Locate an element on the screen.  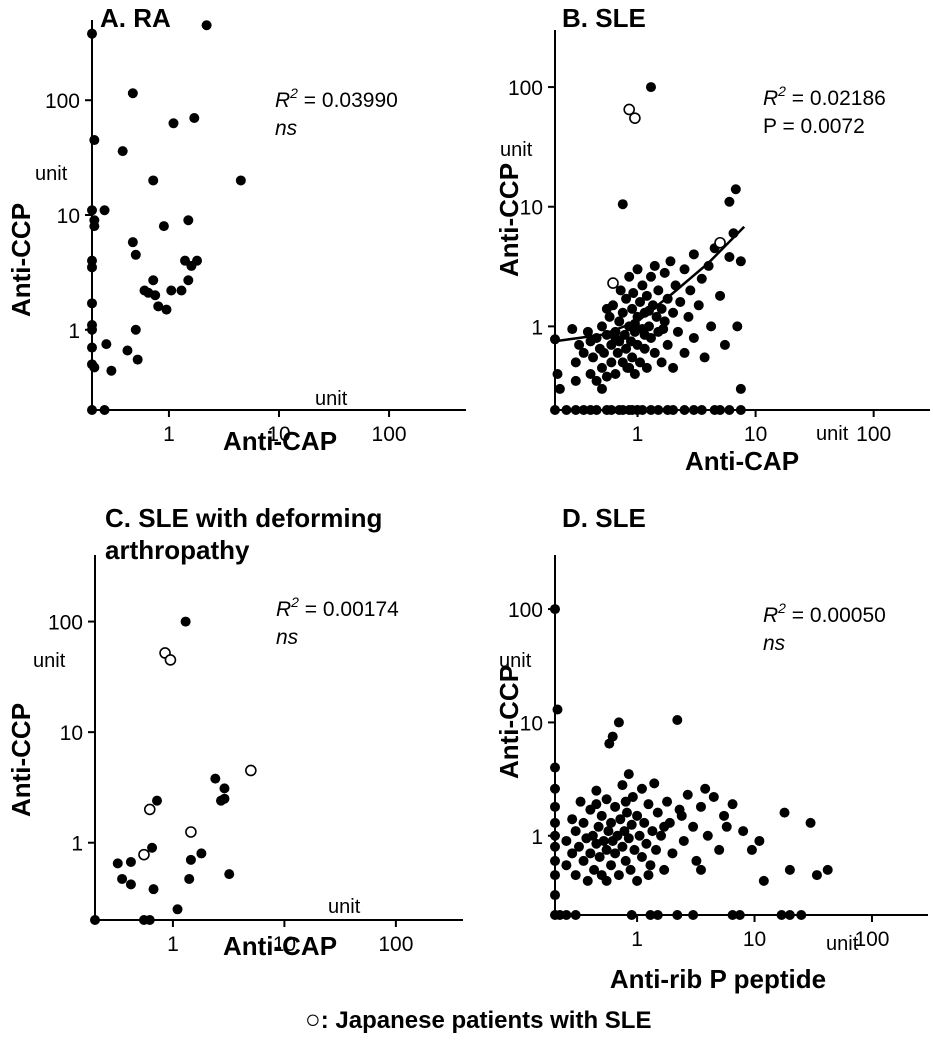
panel-title: D. SLE is located at coordinates (604, 518).